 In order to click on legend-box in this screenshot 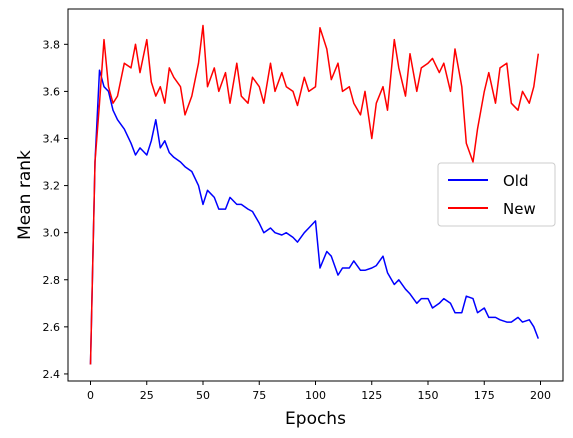, I will do `click(496, 194)`.